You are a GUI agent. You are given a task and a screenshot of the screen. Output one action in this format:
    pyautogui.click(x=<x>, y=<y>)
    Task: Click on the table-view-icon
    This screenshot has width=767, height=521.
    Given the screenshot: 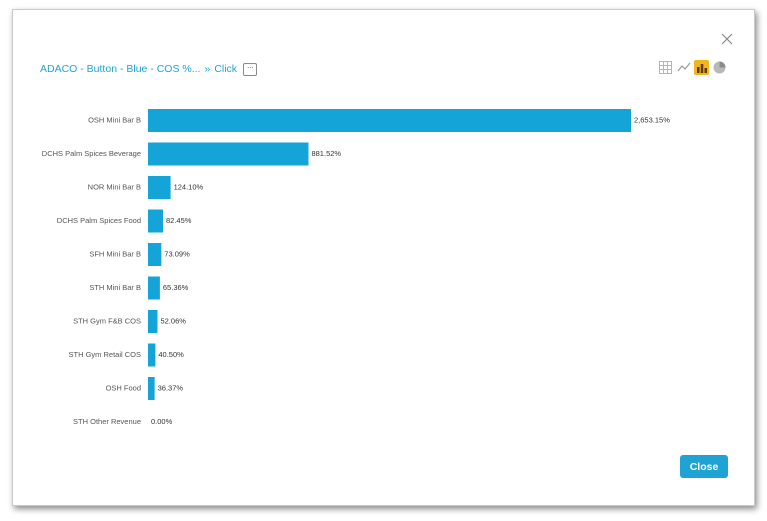 What is the action you would take?
    pyautogui.click(x=665, y=67)
    